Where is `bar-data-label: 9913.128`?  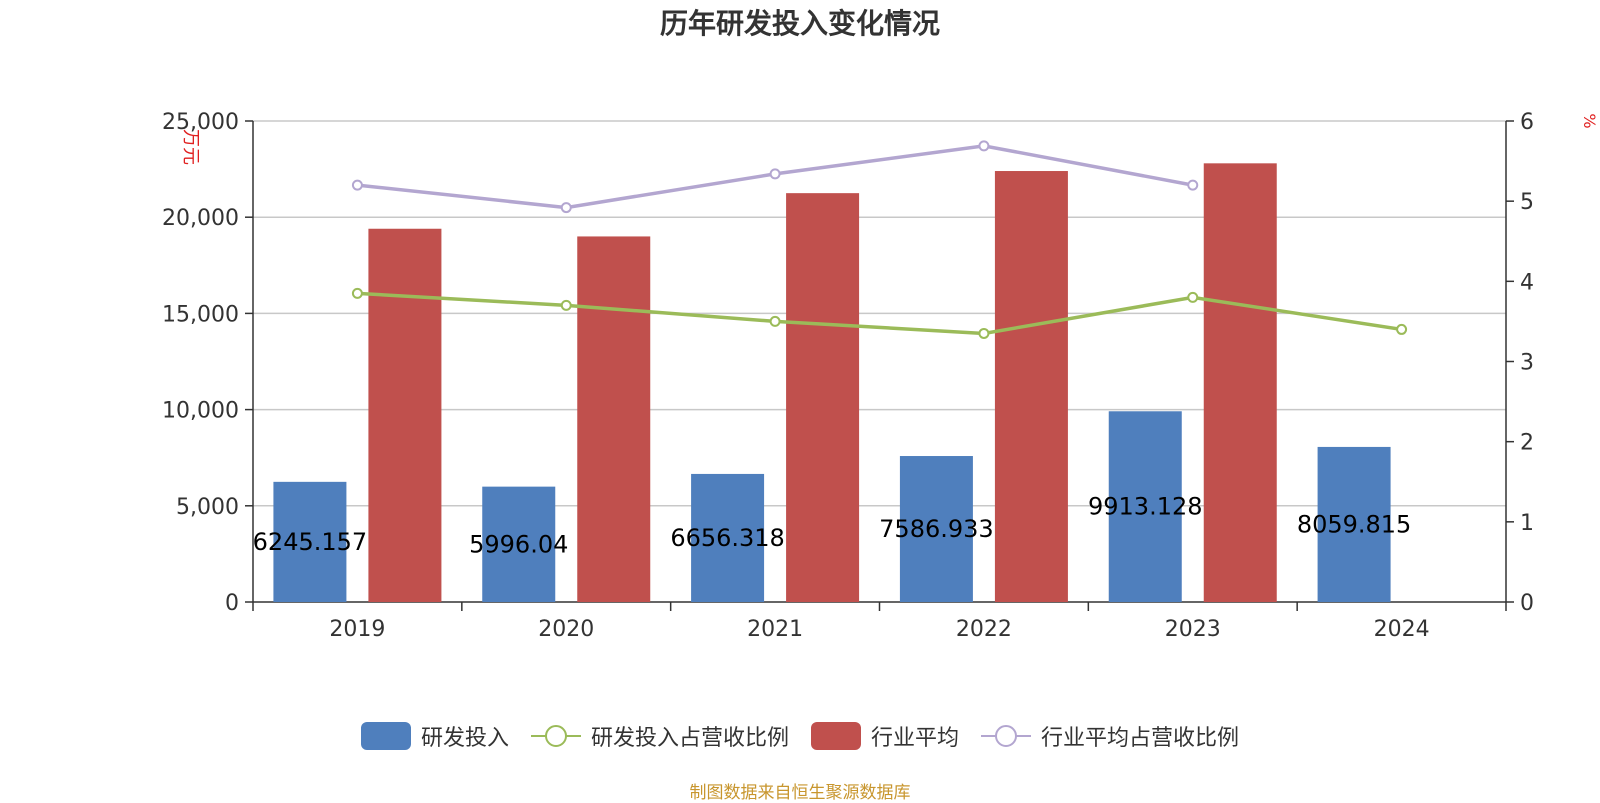 bar-data-label: 9913.128 is located at coordinates (1145, 507).